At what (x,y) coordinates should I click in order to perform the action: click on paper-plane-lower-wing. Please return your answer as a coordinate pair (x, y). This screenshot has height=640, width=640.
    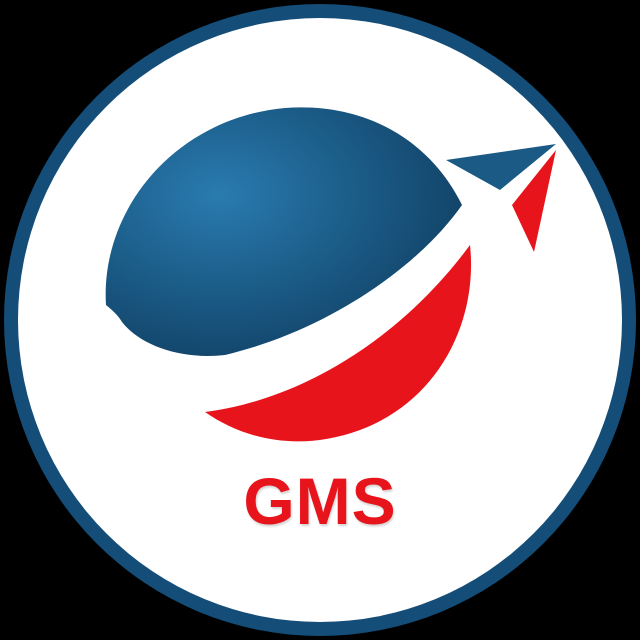
    Looking at the image, I should click on (534, 201).